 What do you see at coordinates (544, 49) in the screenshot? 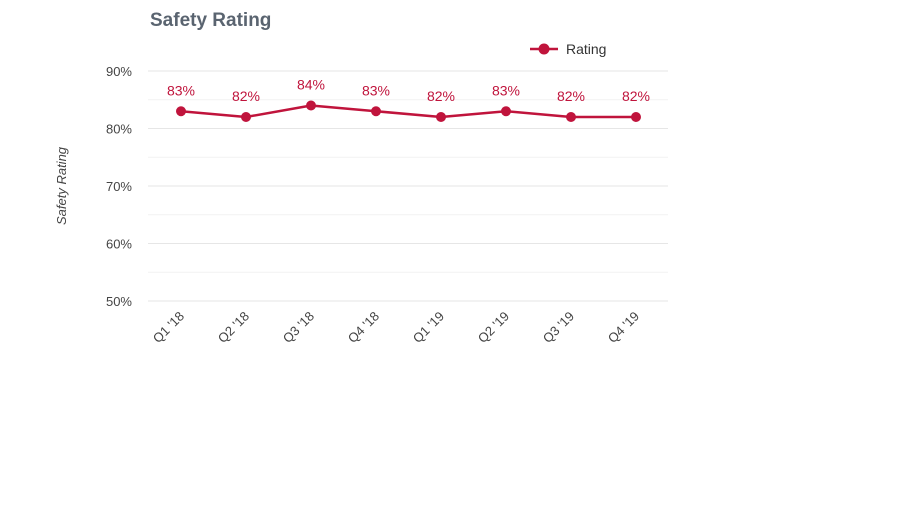
I see `legend-dot-marker` at bounding box center [544, 49].